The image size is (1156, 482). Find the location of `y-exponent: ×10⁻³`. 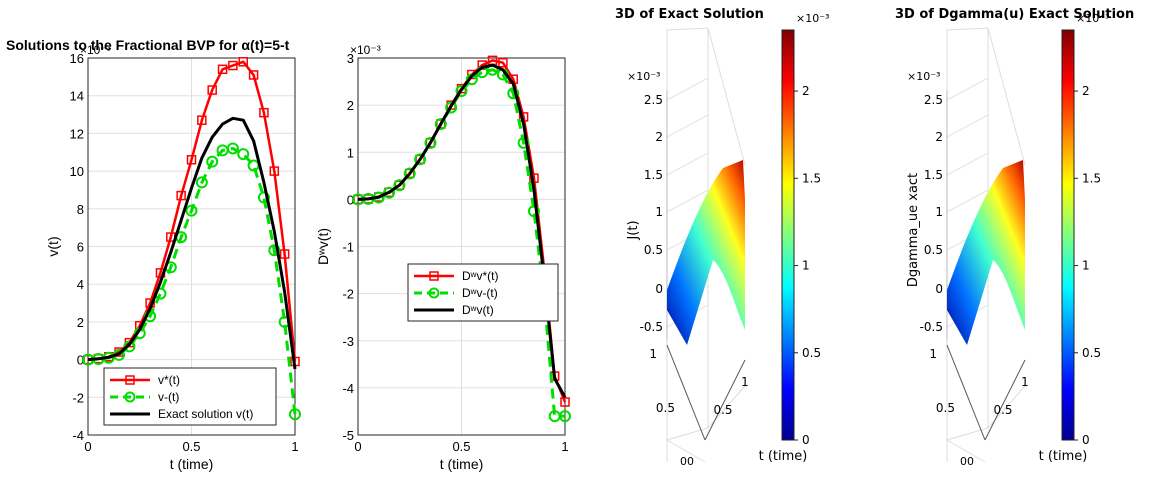

y-exponent: ×10⁻³ is located at coordinates (365, 50).